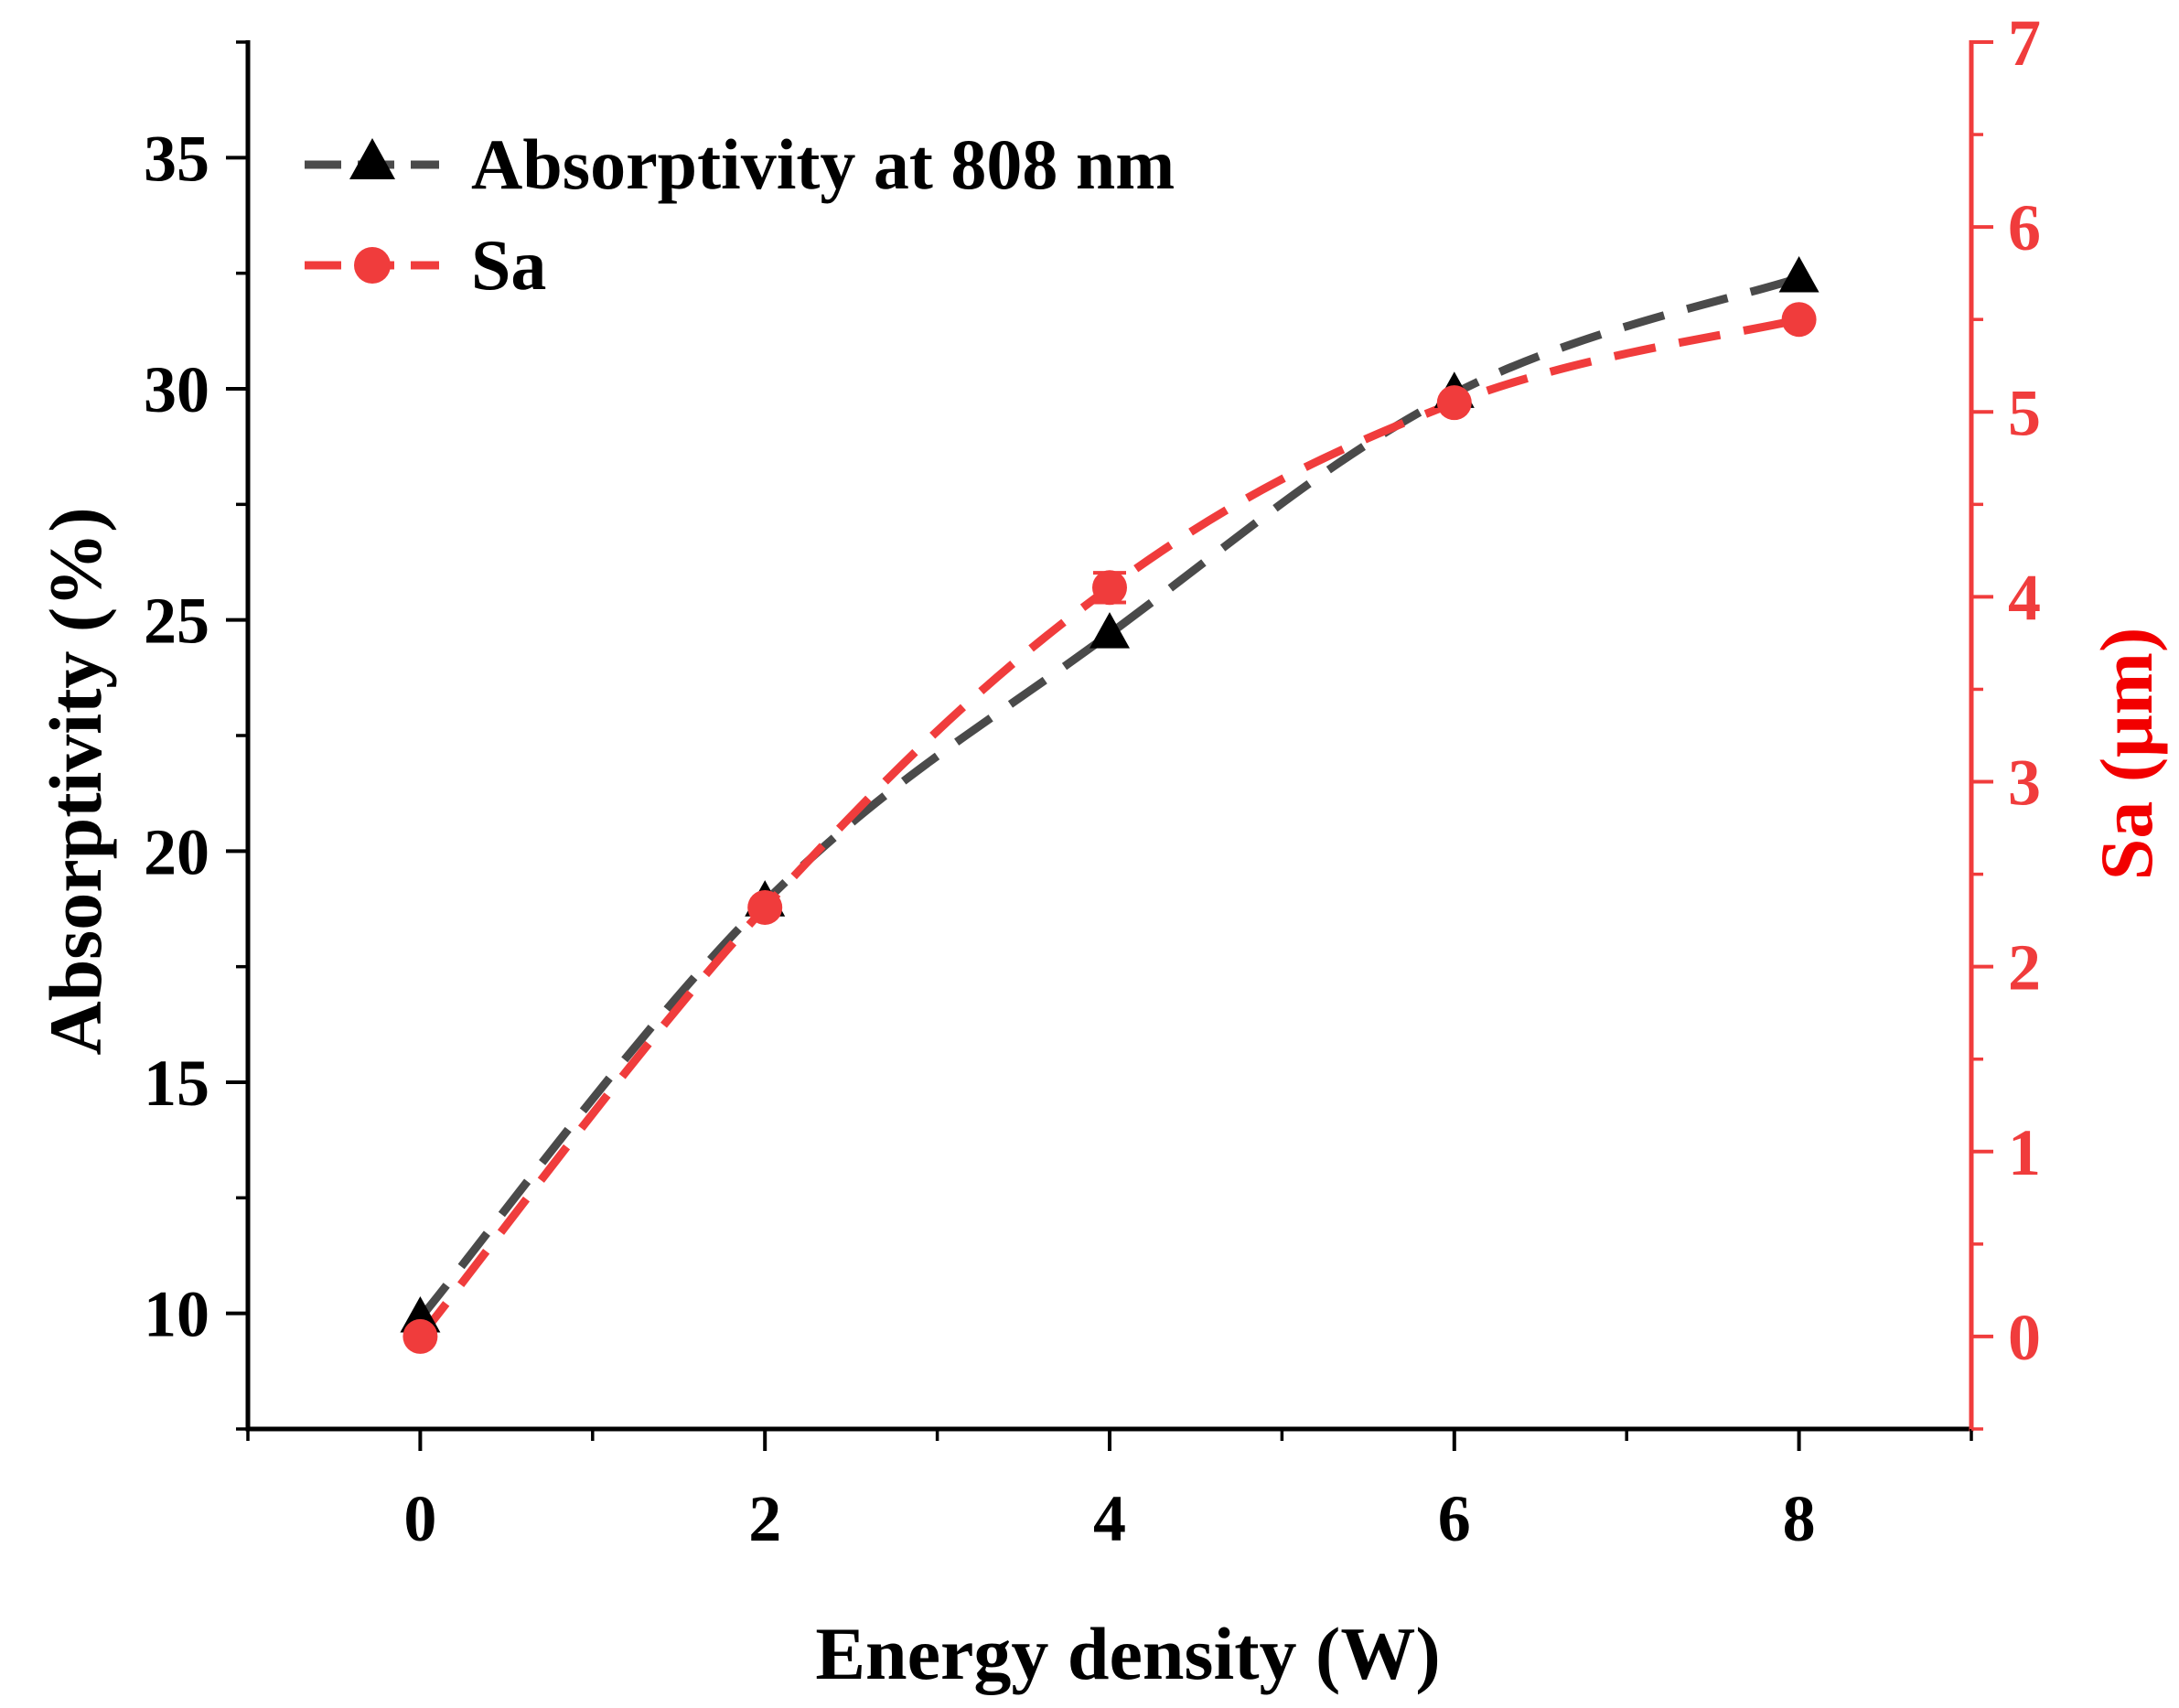 The image size is (2179, 1708). Describe the element at coordinates (2024, 412) in the screenshot. I see `right-tick-label: 5` at that location.